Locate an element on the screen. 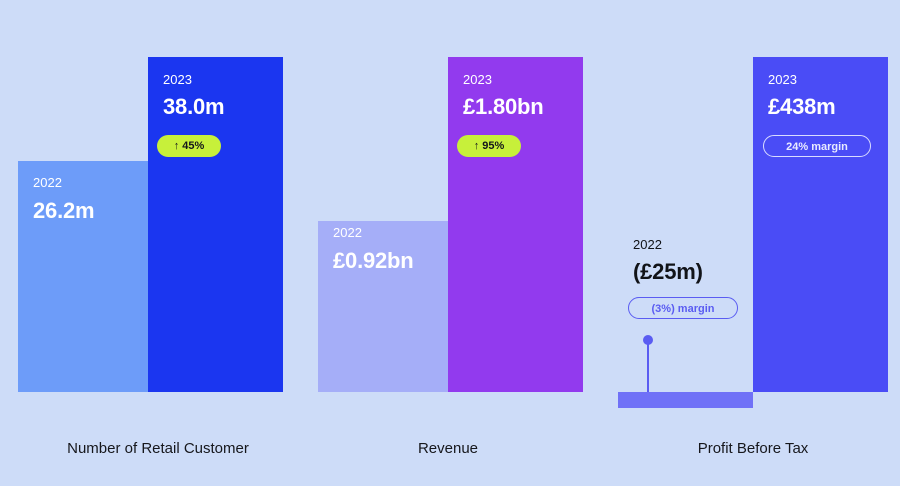  profit-2023-year: 2023 is located at coordinates (782, 79).